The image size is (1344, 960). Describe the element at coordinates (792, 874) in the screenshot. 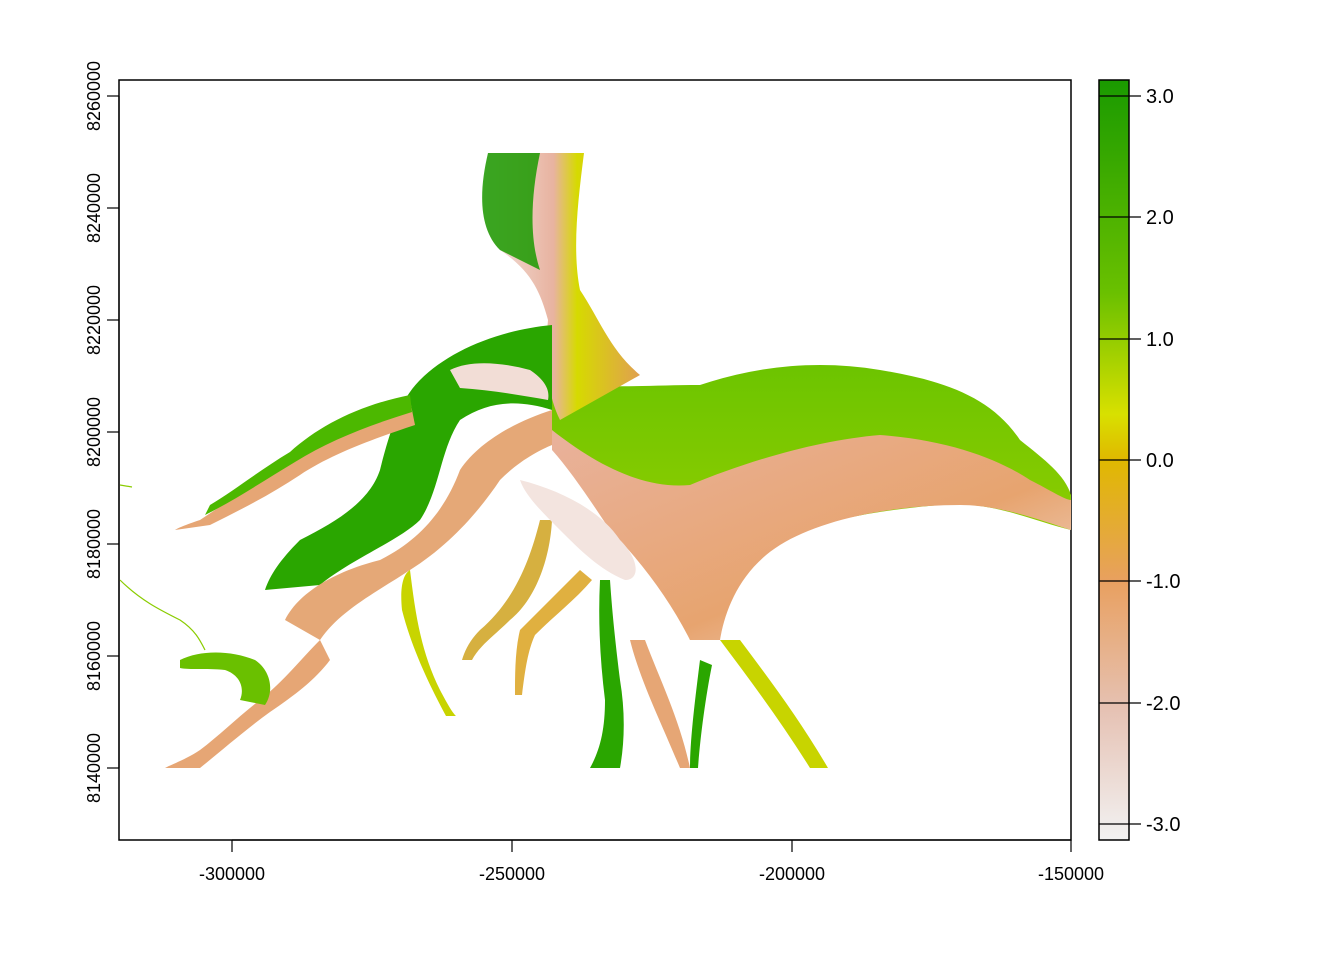

I see `x-tick-label: -200000` at that location.